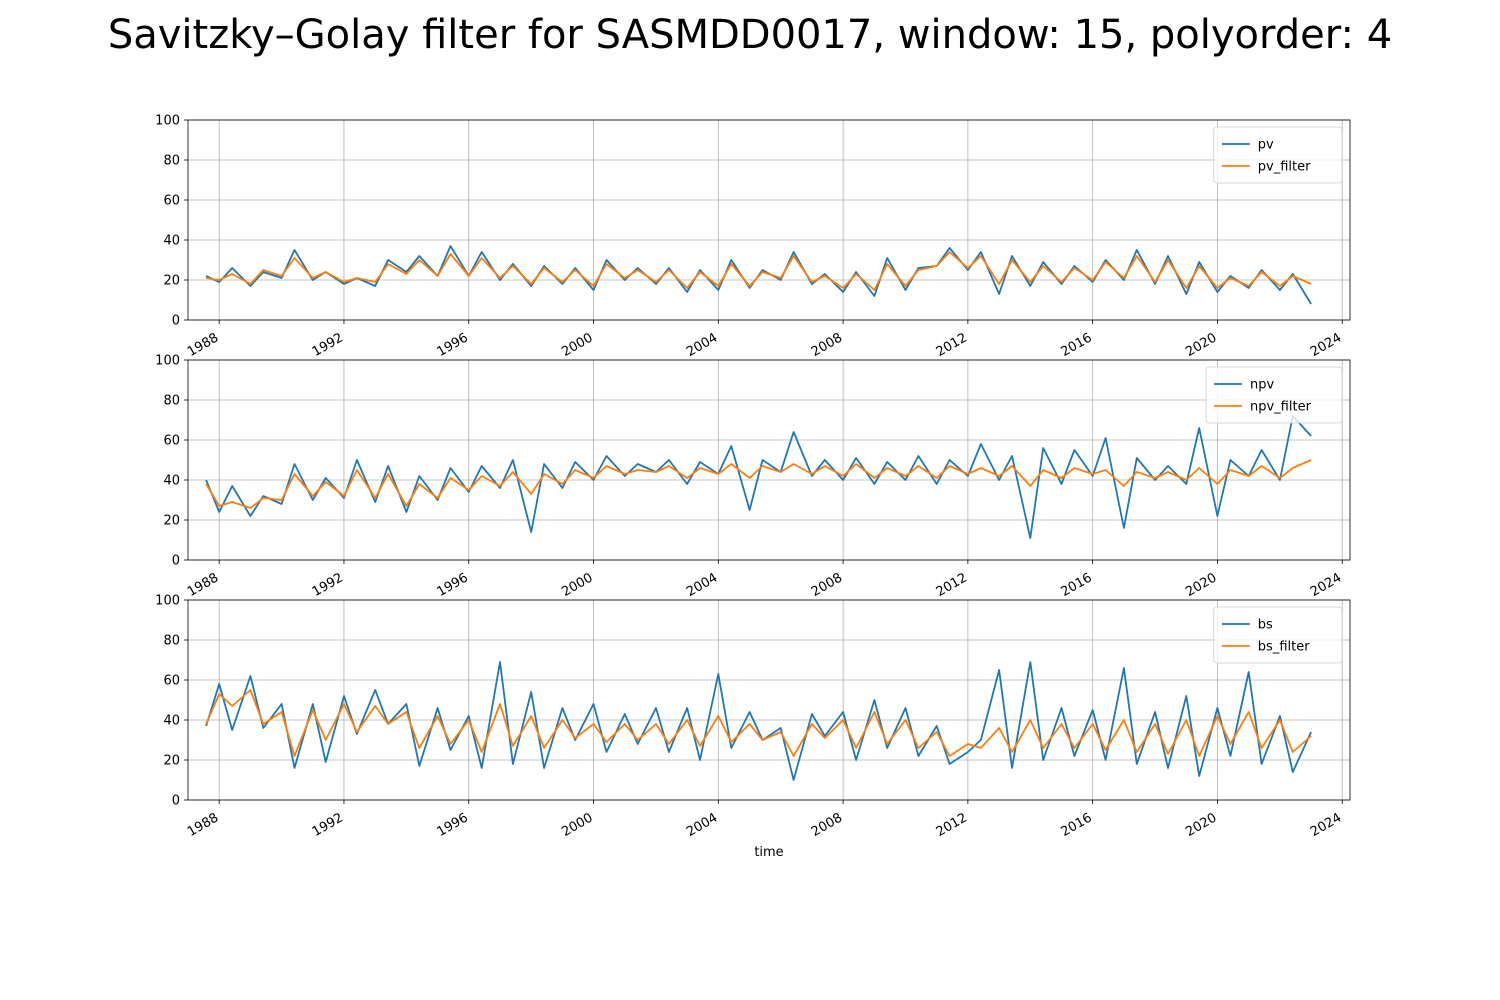 This screenshot has width=1500, height=1000. I want to click on series-line-bs_filter, so click(758, 723).